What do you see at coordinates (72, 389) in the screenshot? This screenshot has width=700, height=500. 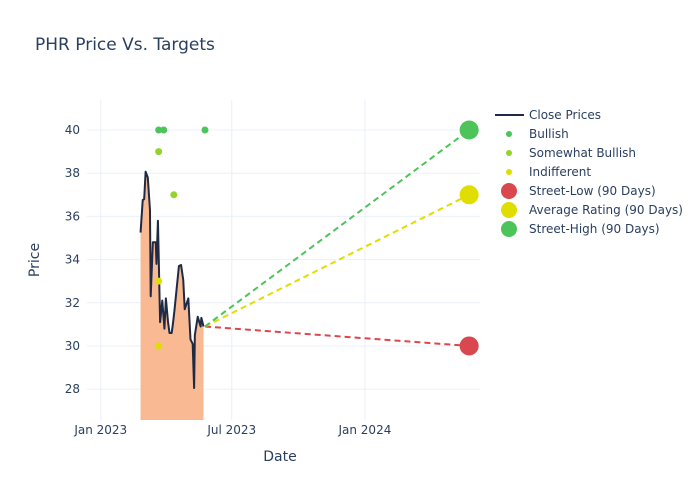 I see `y-tick-label: 28` at bounding box center [72, 389].